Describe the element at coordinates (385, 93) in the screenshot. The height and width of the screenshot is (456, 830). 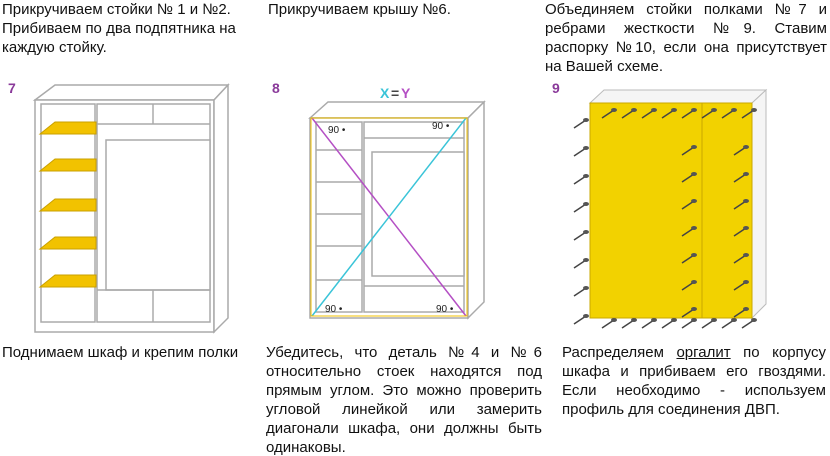
I see `diagonal-x: X` at that location.